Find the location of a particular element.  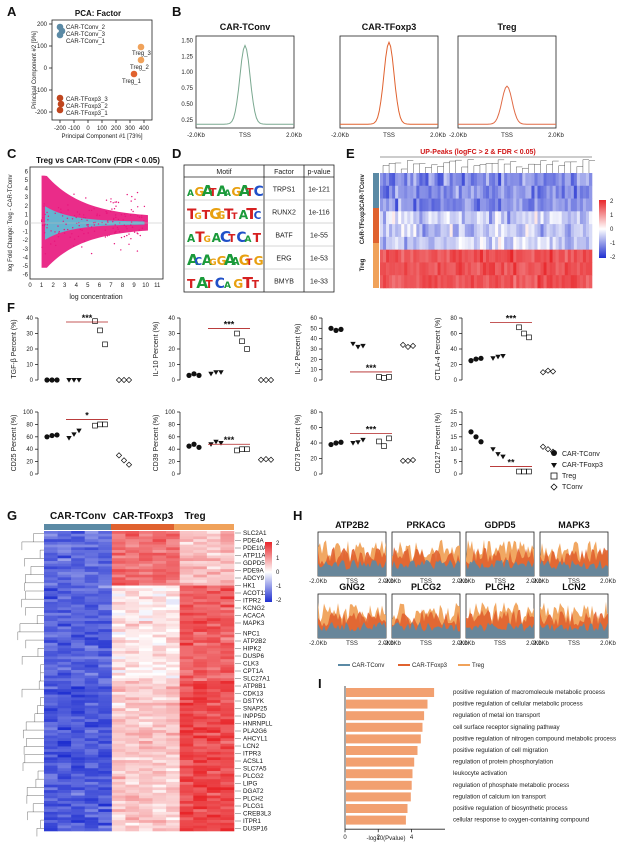

gene-label: DSTYK is located at coordinates (254, 701).